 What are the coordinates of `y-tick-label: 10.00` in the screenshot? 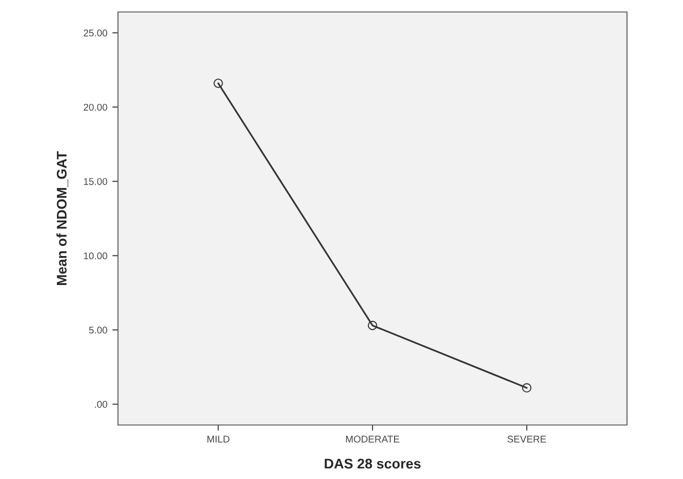 It's located at (96, 256).